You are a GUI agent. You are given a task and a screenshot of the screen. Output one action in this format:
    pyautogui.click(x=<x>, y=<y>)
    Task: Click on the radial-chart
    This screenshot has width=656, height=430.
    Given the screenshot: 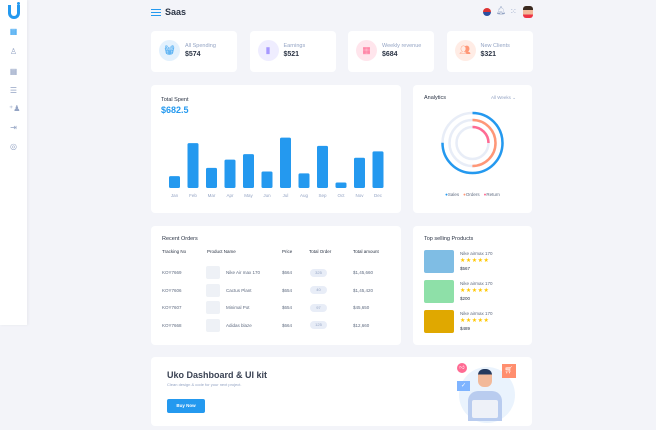 What is the action you would take?
    pyautogui.click(x=472, y=143)
    